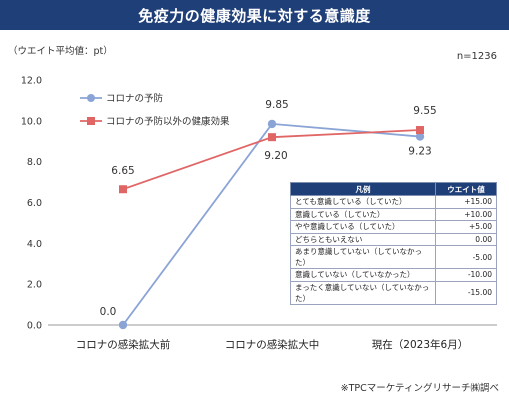  I want to click on score-table-row: あまり意識していない（していなかった） -5.00, so click(393, 257).